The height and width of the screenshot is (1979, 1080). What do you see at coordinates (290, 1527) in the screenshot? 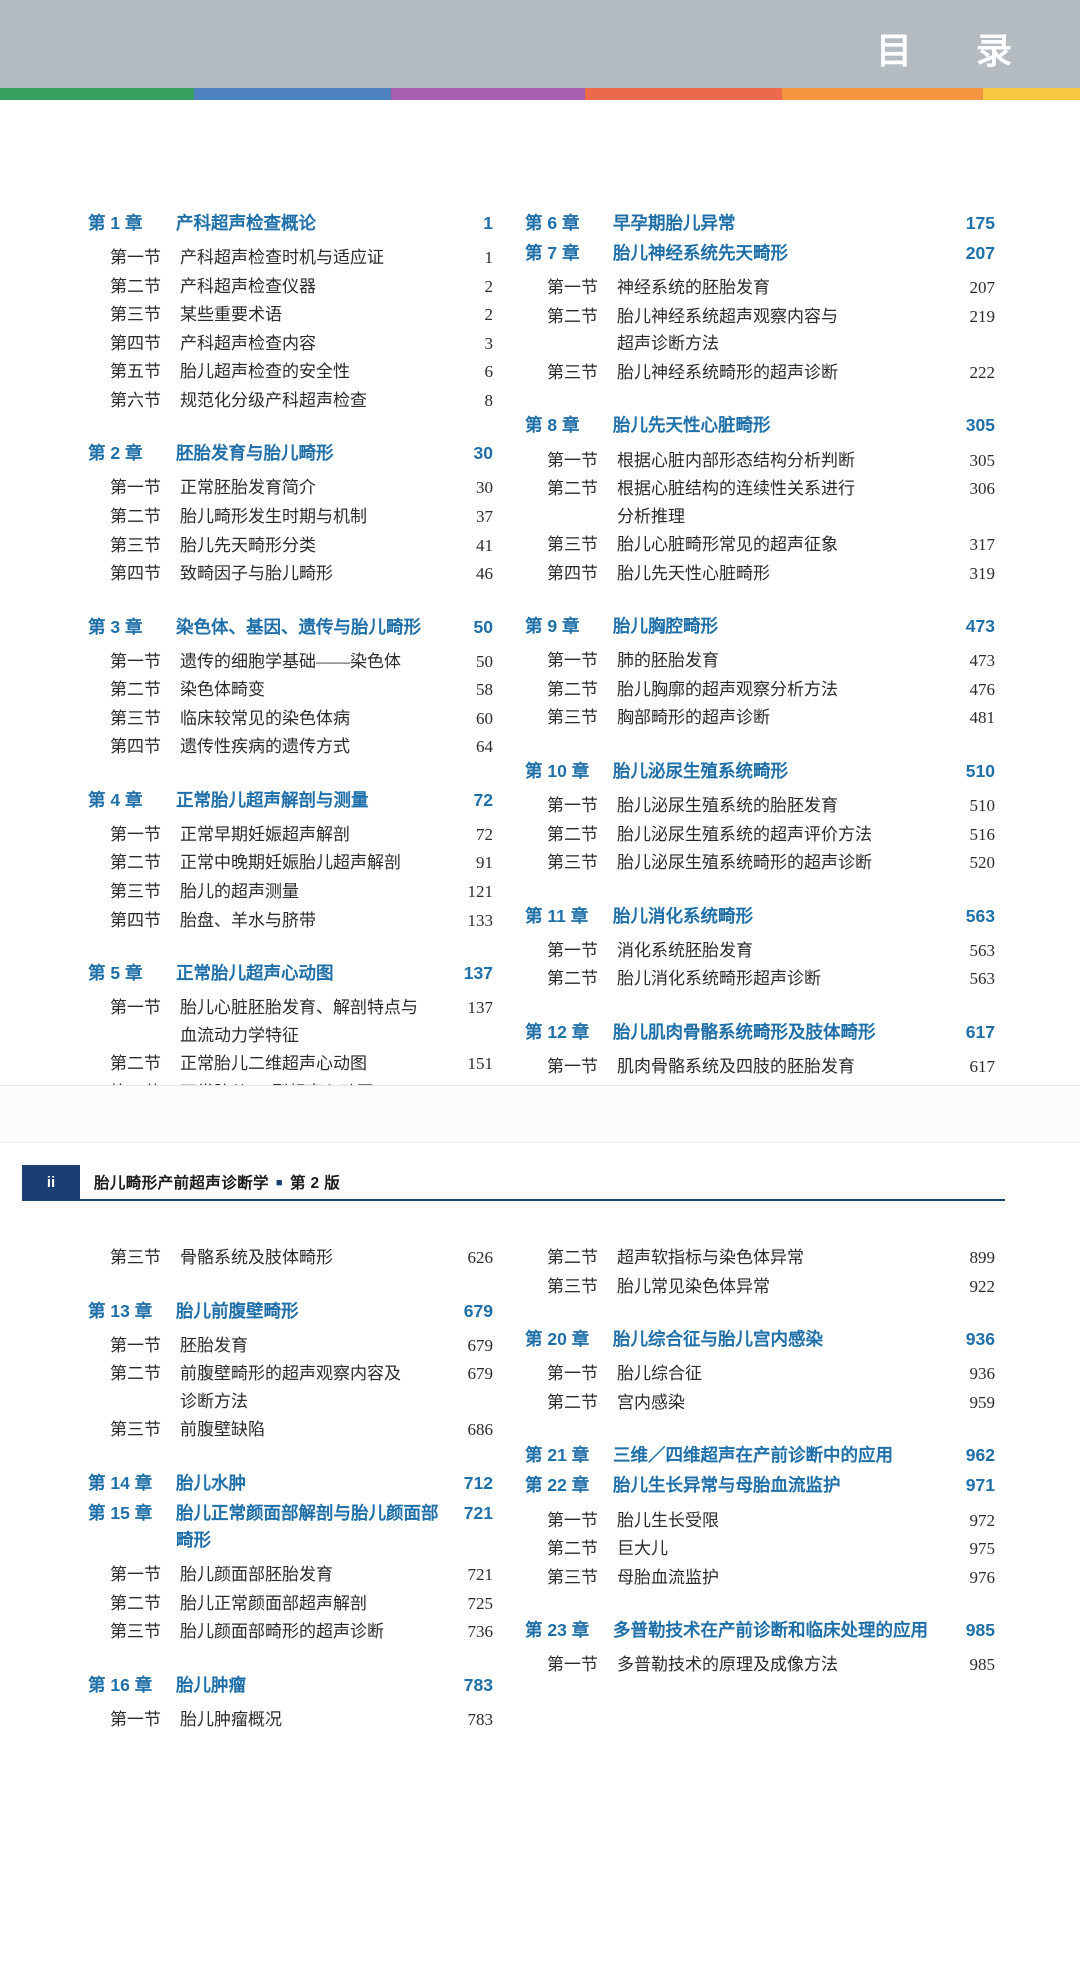
I see `toc-chapter-row: 第 15 章 胎儿正常颜面部解剖与胎儿颜面部畸形 721` at bounding box center [290, 1527].